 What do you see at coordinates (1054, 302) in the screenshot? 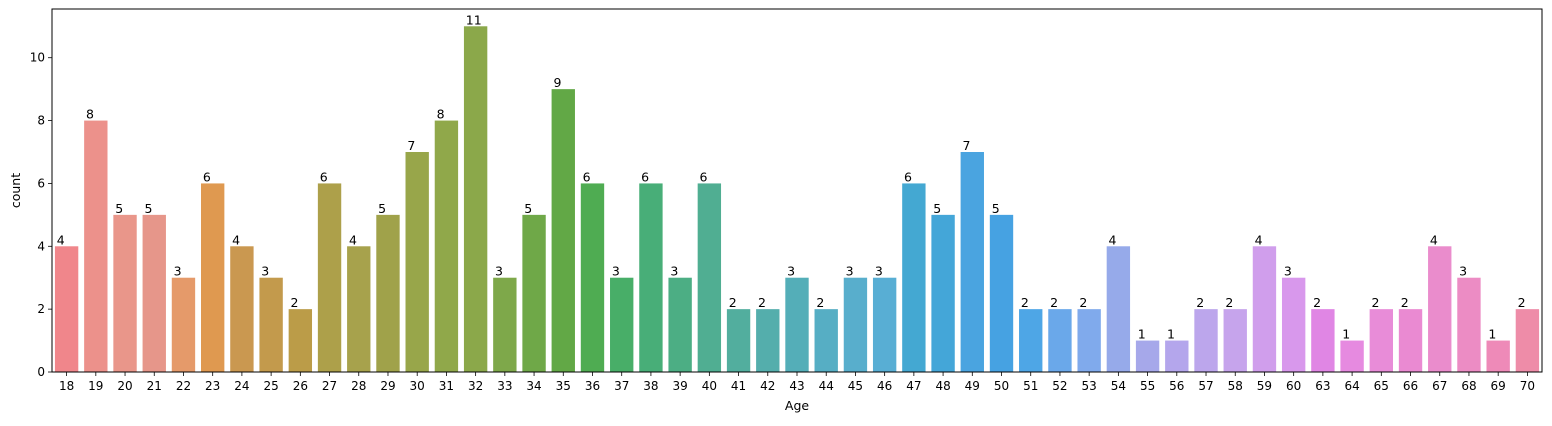
I see `data-label-age-52: 2` at bounding box center [1054, 302].